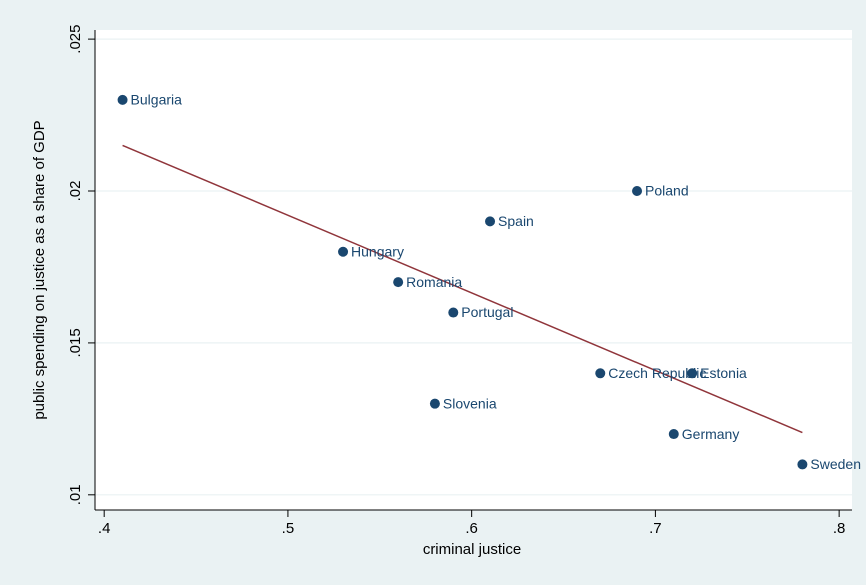 The width and height of the screenshot is (866, 585). I want to click on y-tick-label: .025, so click(75, 39).